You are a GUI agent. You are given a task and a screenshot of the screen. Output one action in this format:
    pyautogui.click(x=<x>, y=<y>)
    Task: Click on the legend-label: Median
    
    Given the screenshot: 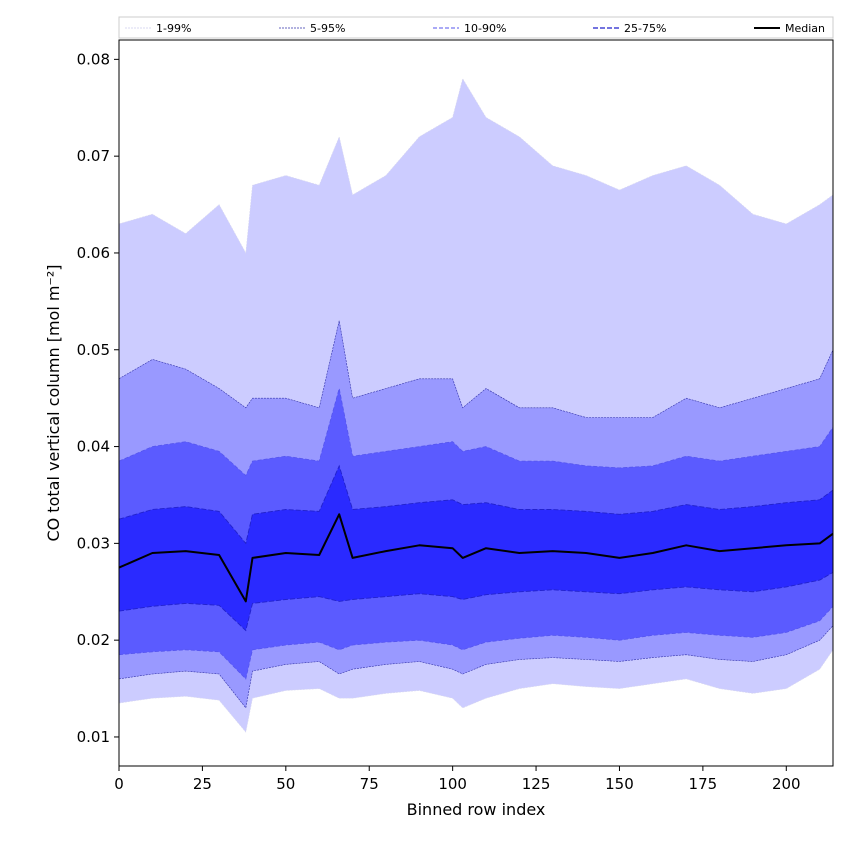 What is the action you would take?
    pyautogui.click(x=805, y=28)
    